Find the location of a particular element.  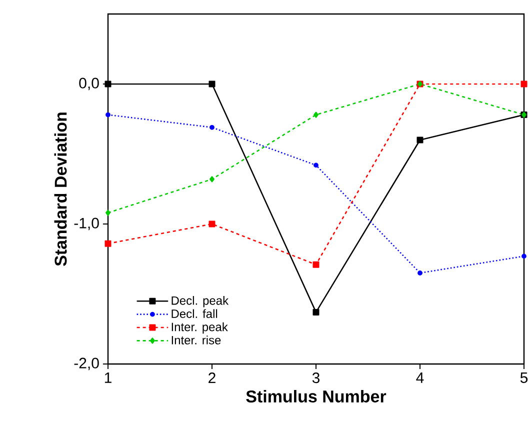

x-tick-label: 3 is located at coordinates (316, 378).